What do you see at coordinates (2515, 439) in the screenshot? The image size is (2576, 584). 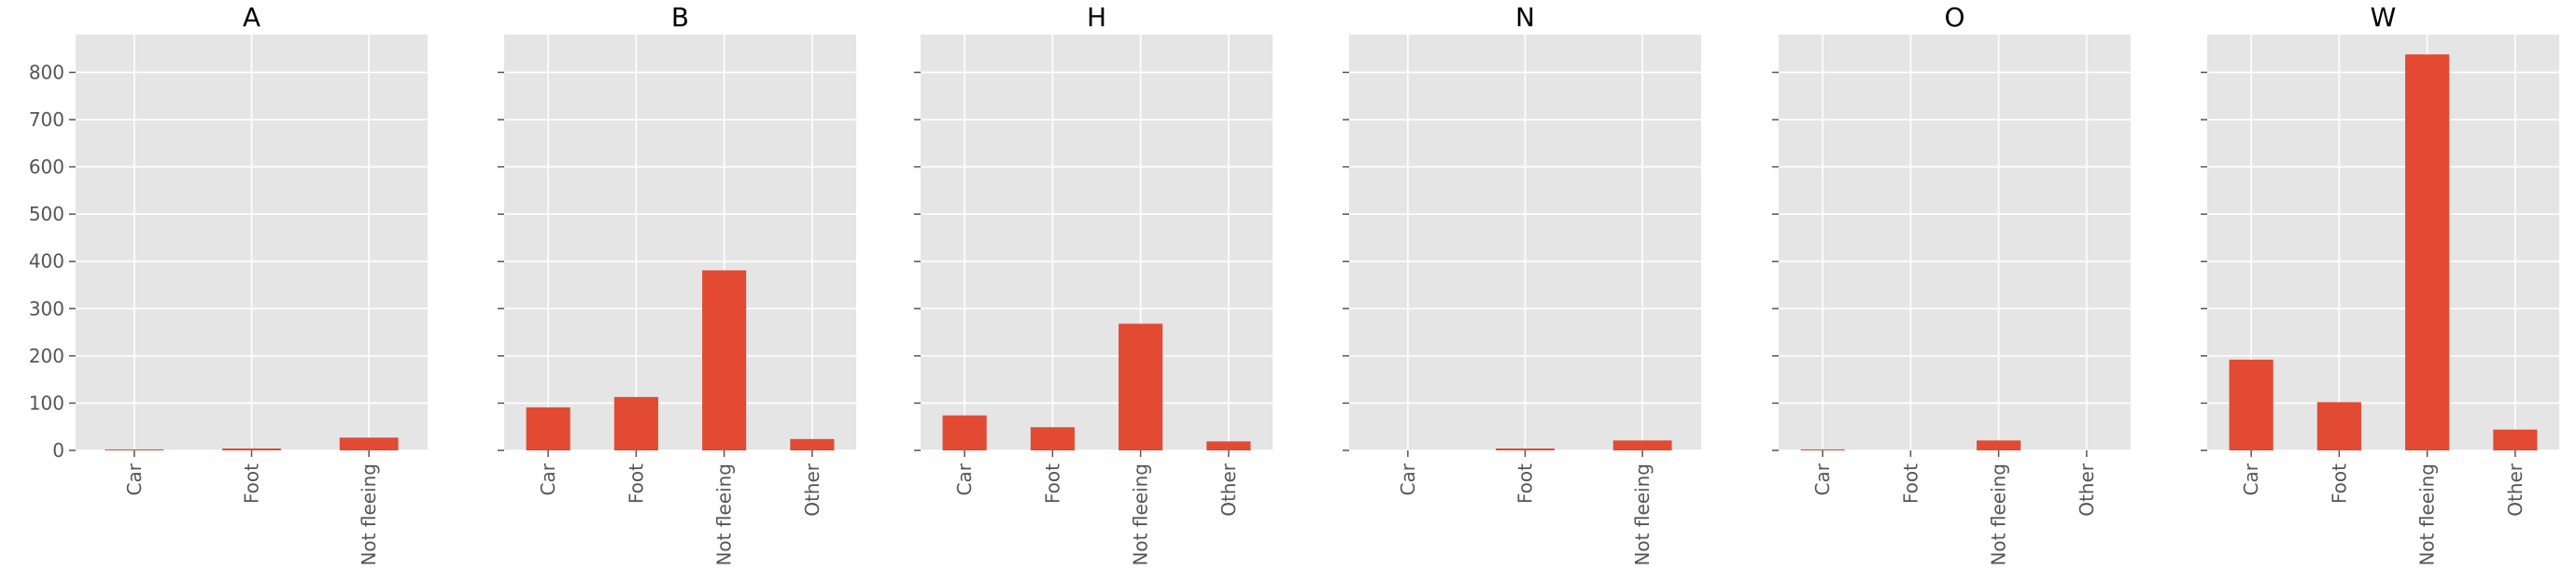 I see `bar-W-other` at bounding box center [2515, 439].